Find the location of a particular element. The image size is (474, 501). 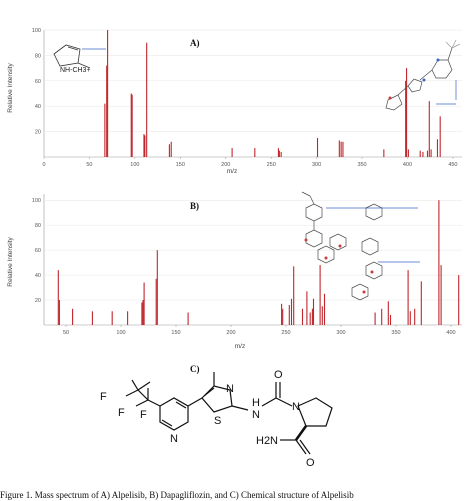

atom-amide-hydrogen: H is located at coordinates (256, 403).